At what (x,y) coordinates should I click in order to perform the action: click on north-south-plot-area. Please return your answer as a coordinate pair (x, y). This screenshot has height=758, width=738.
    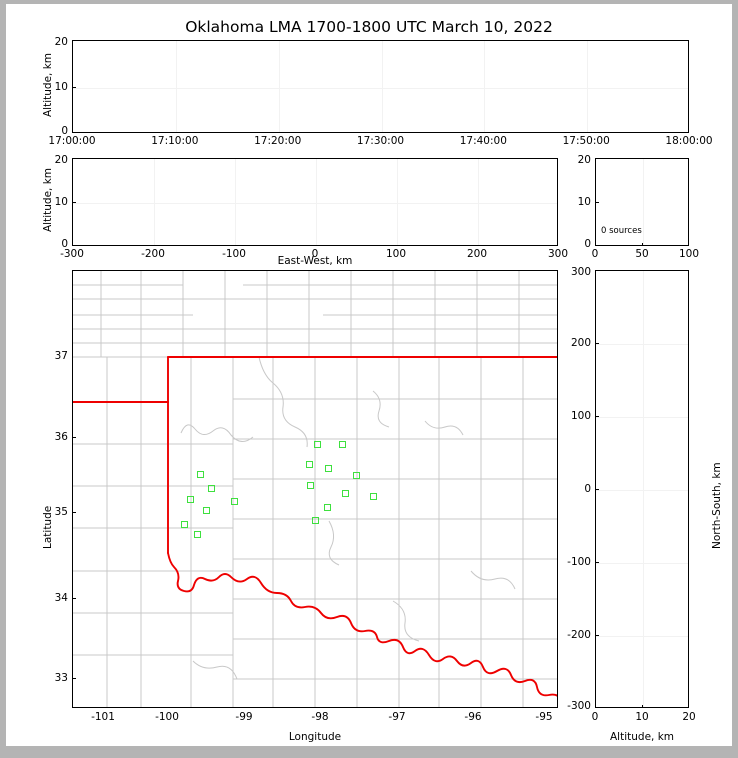
    Looking at the image, I should click on (642, 489).